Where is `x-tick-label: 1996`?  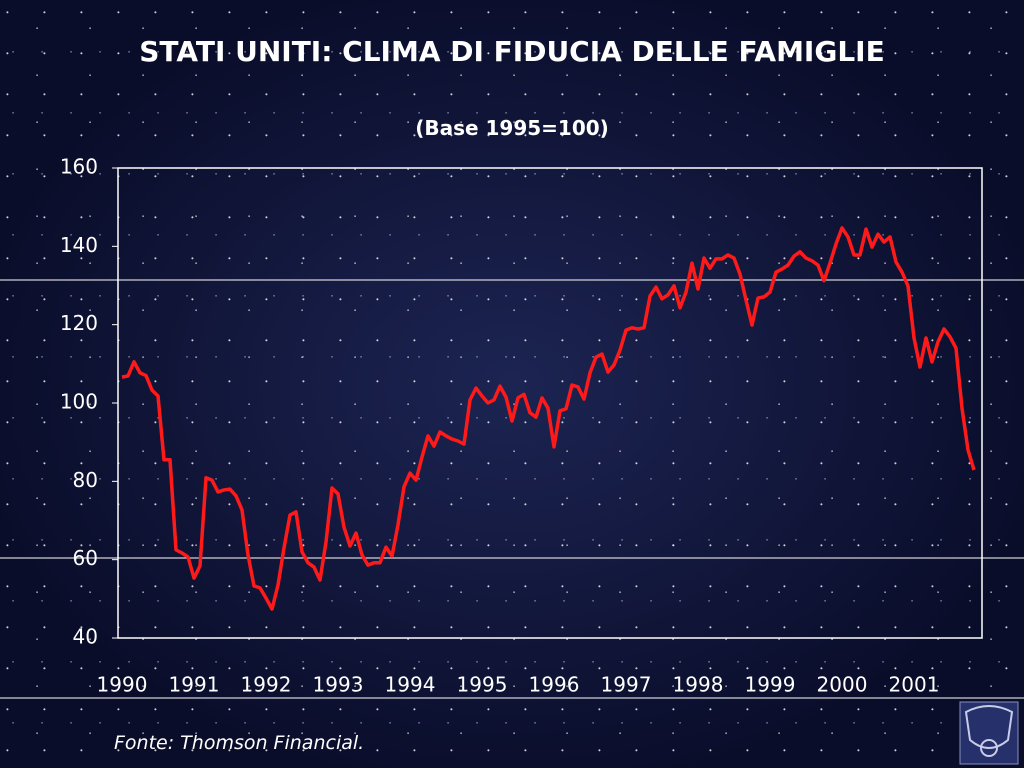 x-tick-label: 1996 is located at coordinates (554, 685).